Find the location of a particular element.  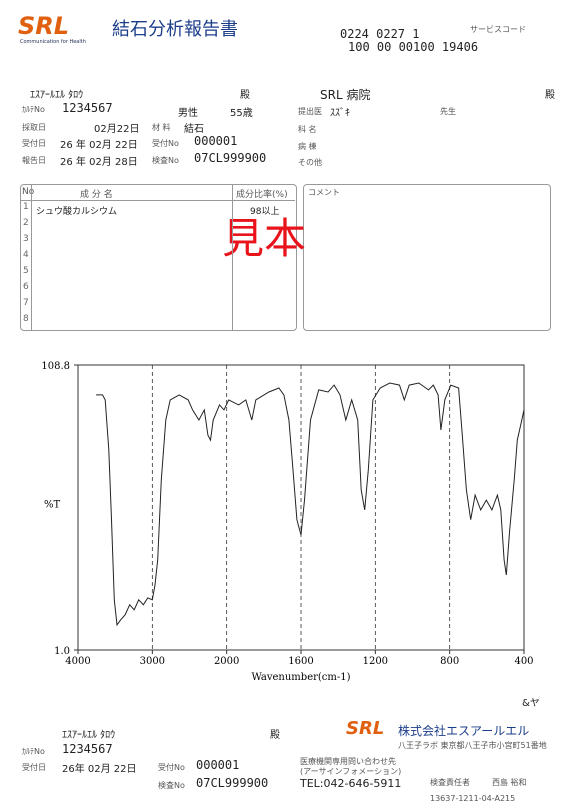

table-header: 成 分 名 is located at coordinates (96, 195).